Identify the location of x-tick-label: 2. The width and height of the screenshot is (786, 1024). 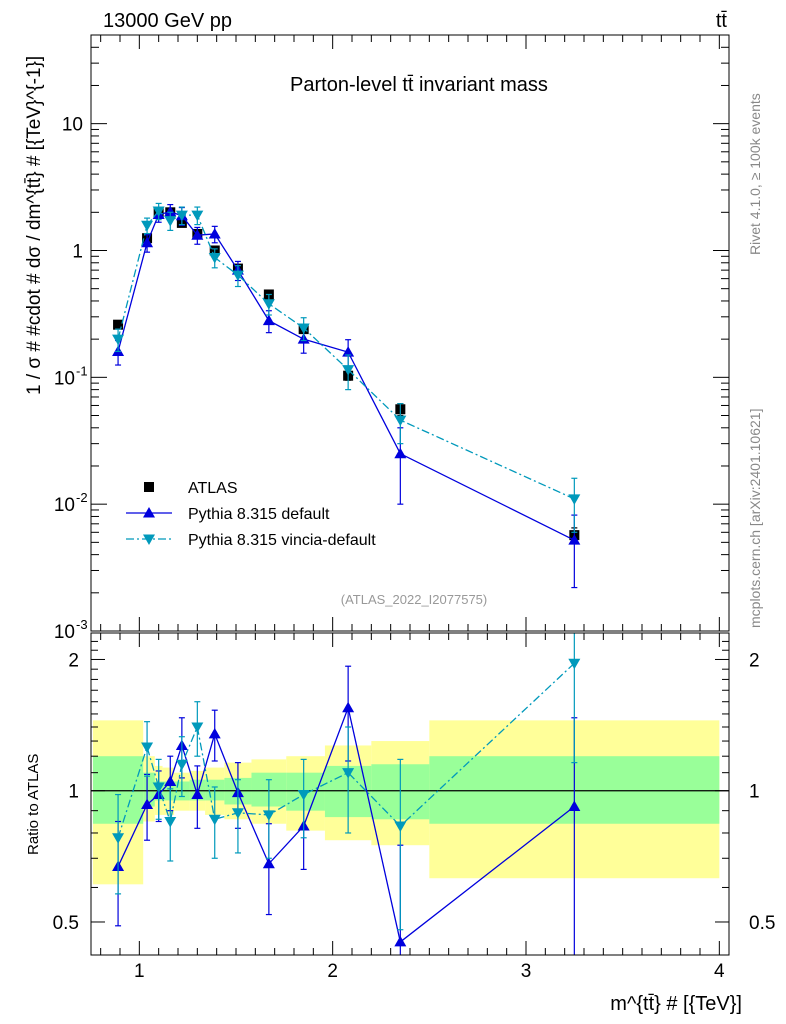
(332, 971).